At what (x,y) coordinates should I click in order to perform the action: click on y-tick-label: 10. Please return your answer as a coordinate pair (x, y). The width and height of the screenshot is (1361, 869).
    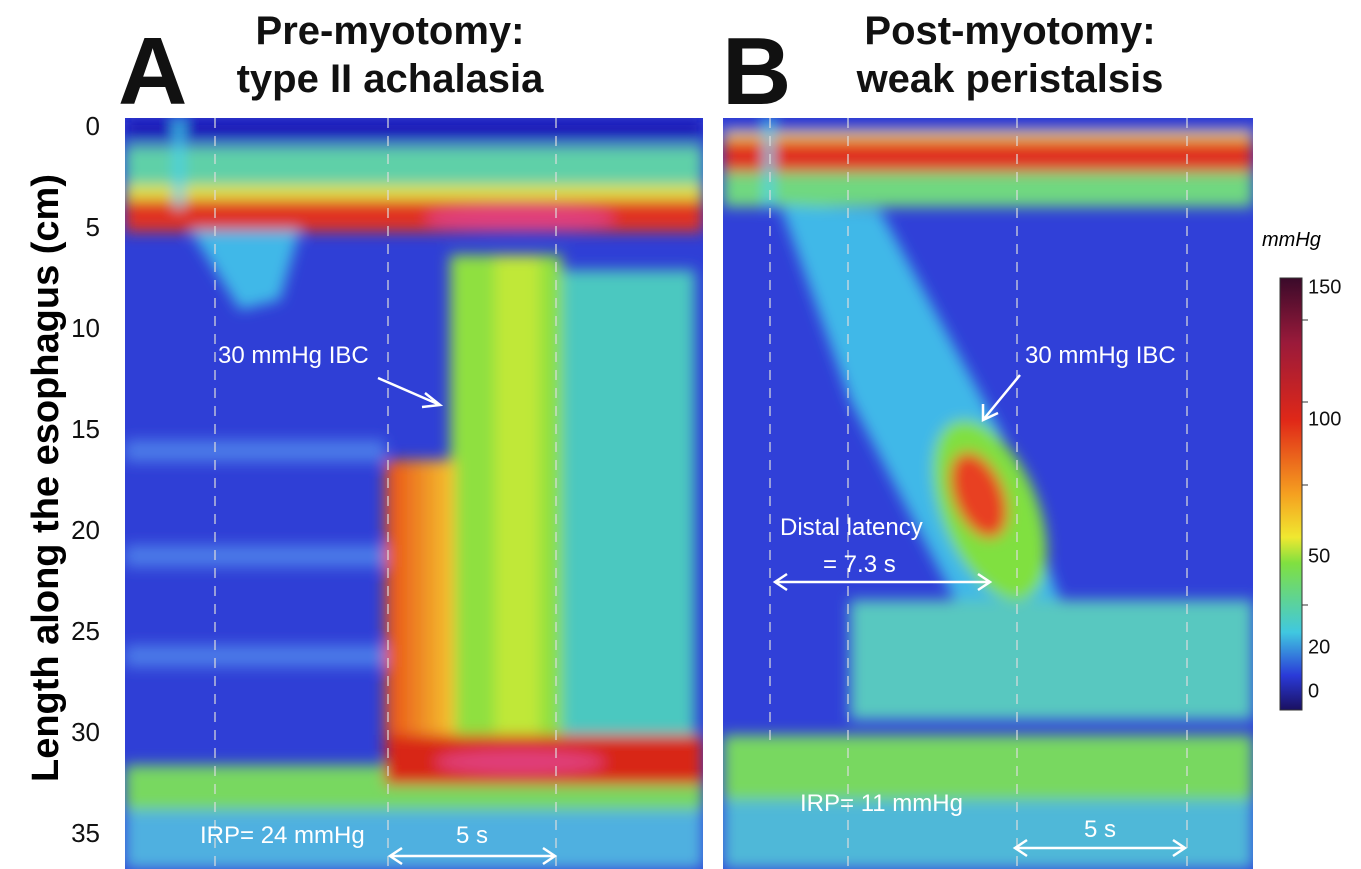
    Looking at the image, I should click on (85, 328).